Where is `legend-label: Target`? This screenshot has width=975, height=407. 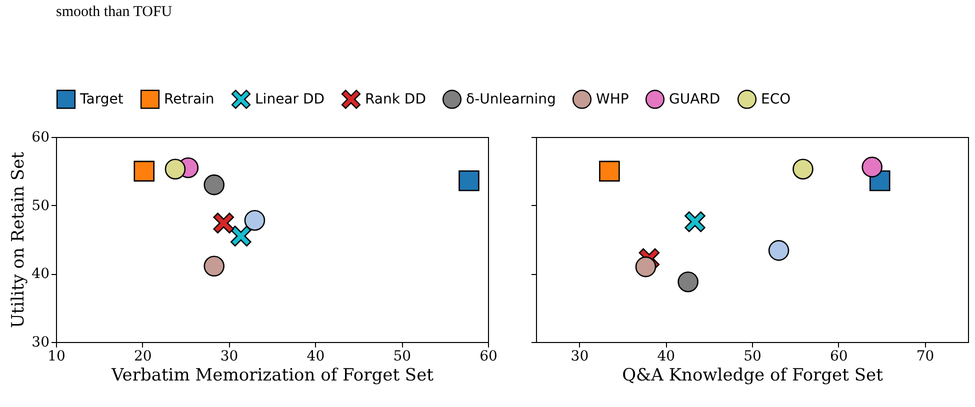 legend-label: Target is located at coordinates (101, 99).